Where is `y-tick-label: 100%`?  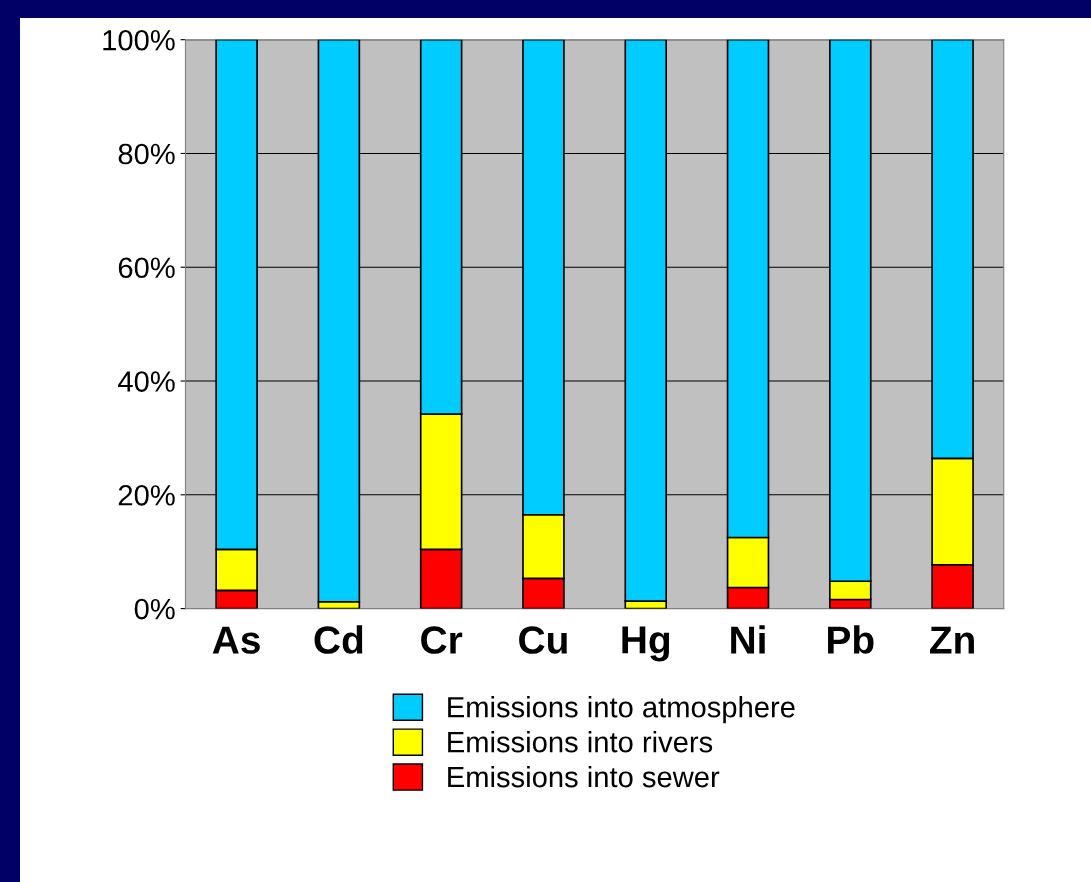
y-tick-label: 100% is located at coordinates (139, 40).